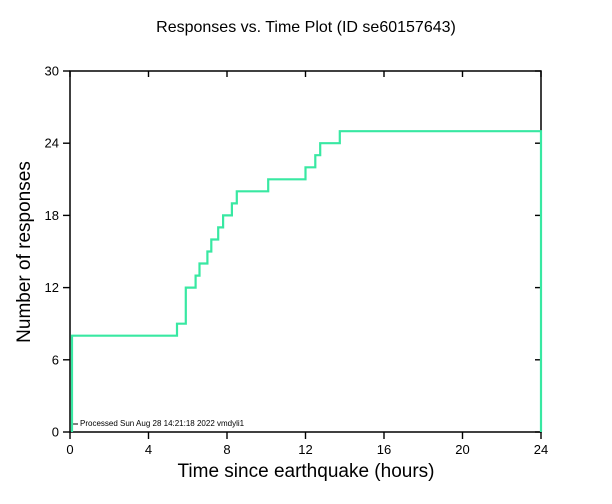 The image size is (612, 504). Describe the element at coordinates (52, 287) in the screenshot. I see `y-tick-label: 12` at that location.